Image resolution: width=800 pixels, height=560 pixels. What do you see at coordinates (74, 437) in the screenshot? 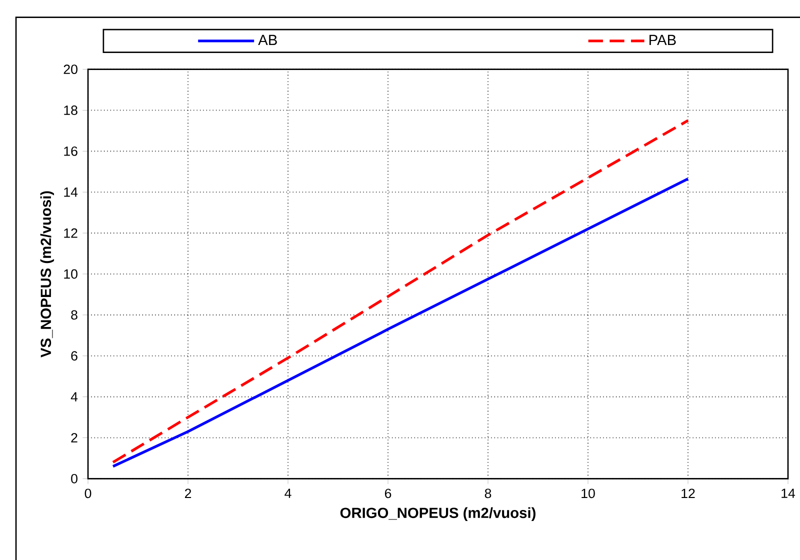
I see `y-tick-label: 2` at bounding box center [74, 437].